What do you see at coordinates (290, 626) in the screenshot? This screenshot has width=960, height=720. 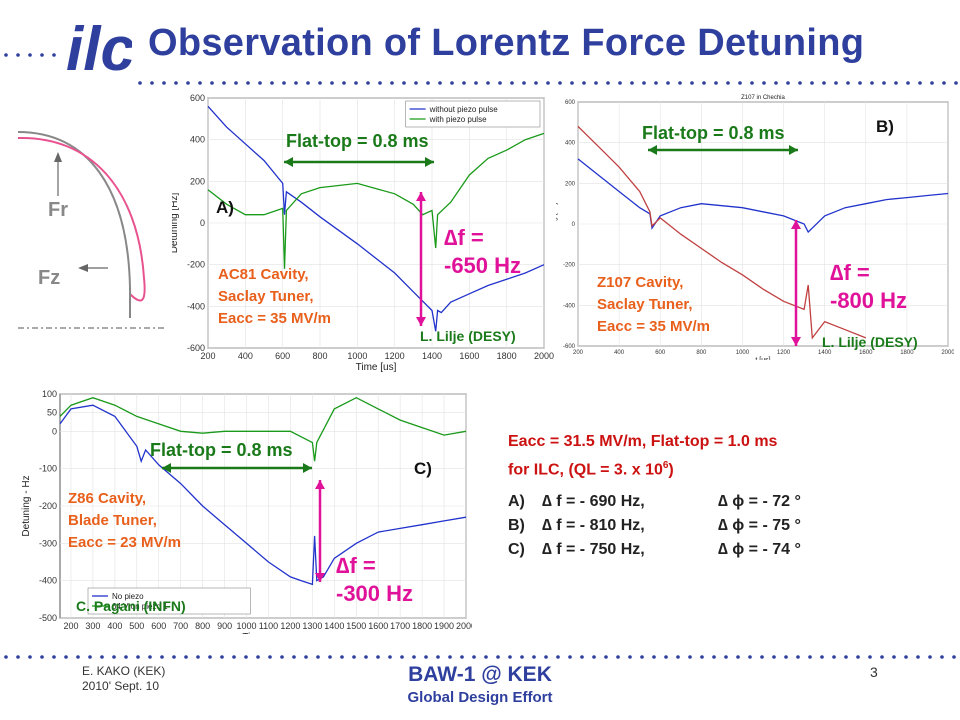 I see `x-tick-label: 1200` at bounding box center [290, 626].